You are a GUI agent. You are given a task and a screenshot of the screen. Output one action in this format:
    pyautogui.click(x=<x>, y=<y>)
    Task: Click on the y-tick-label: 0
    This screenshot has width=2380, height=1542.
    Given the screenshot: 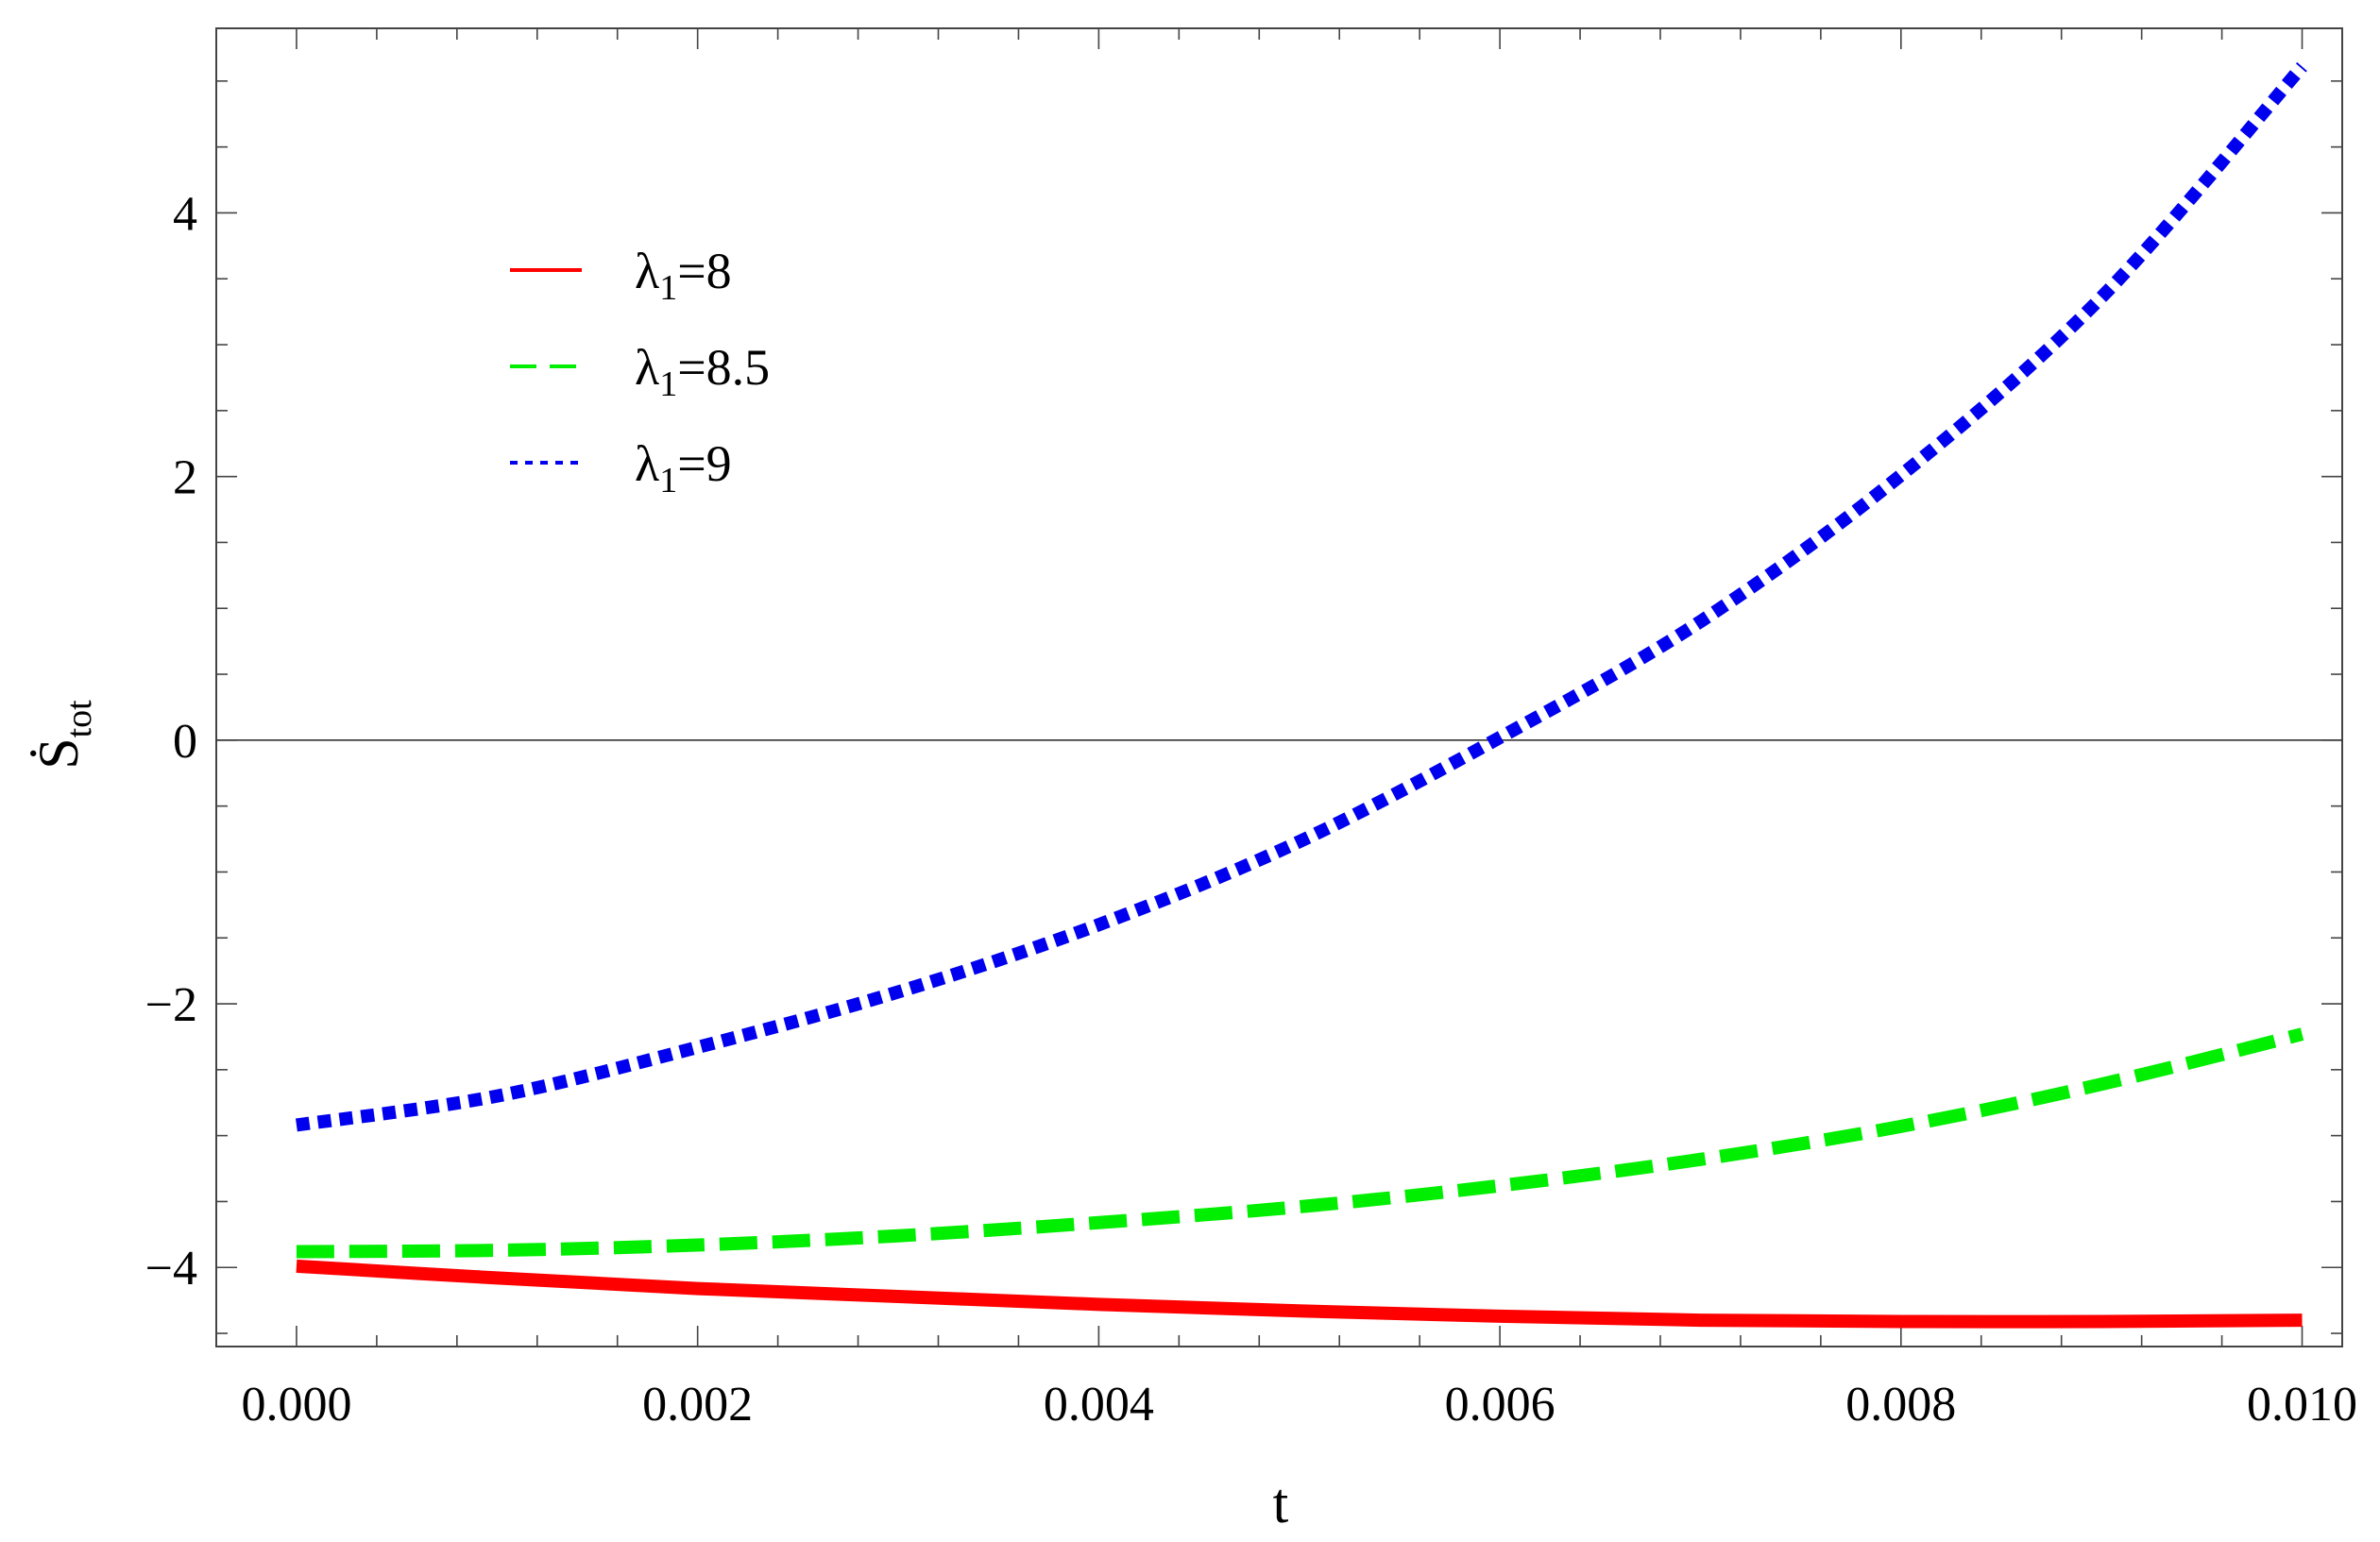 What is the action you would take?
    pyautogui.click(x=185, y=742)
    